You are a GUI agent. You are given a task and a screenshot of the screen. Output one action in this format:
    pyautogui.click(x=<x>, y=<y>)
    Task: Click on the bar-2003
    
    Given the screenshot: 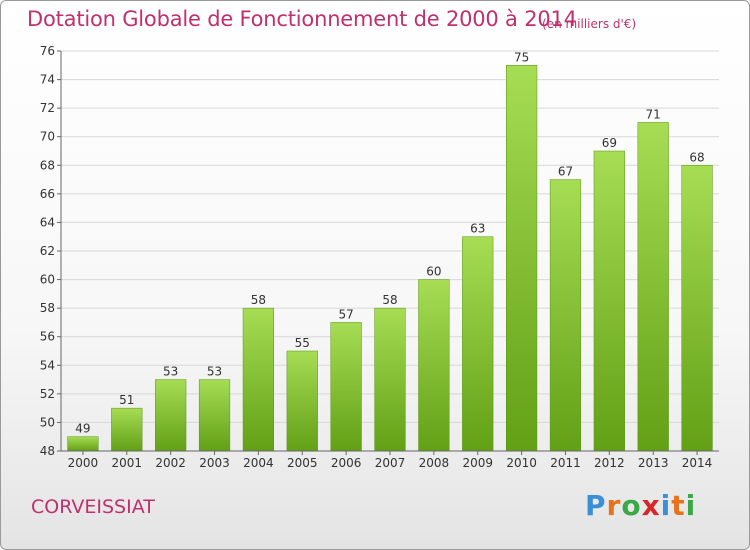 What is the action you would take?
    pyautogui.click(x=214, y=415)
    